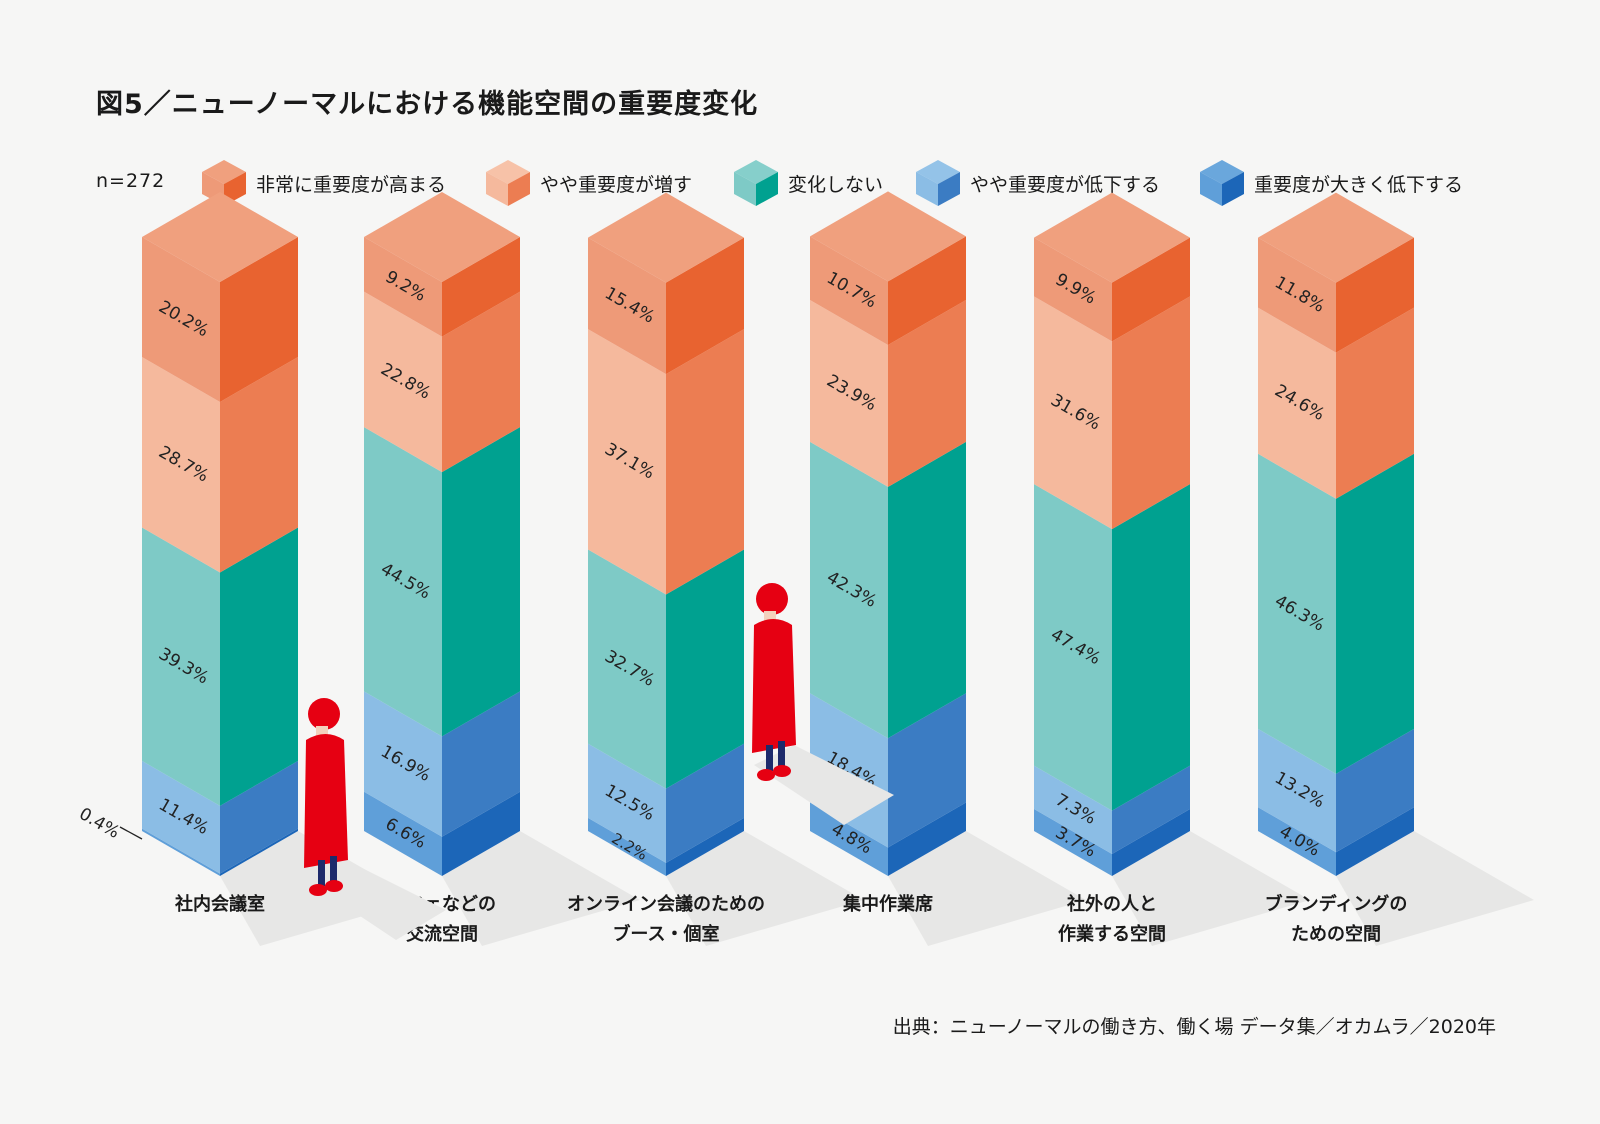 The image size is (1600, 1124). What do you see at coordinates (1065, 185) in the screenshot?
I see `legend-label: やや重要度が低下する` at bounding box center [1065, 185].